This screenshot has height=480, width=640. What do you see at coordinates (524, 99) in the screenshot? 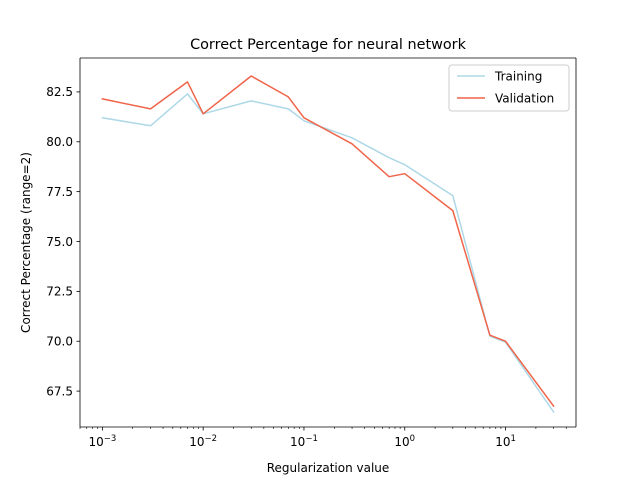
I see `legend-label-validation: Validation` at bounding box center [524, 99].